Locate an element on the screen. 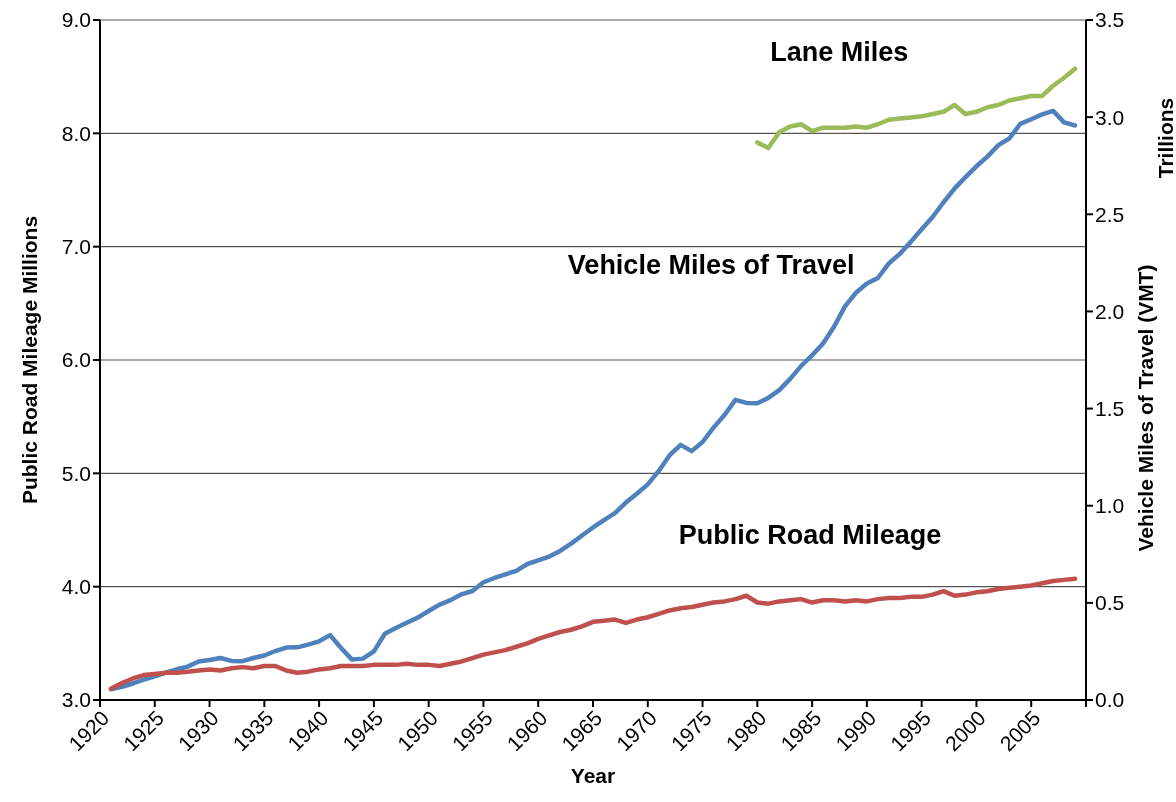  y2-tick-label: 2.5 is located at coordinates (1110, 214).